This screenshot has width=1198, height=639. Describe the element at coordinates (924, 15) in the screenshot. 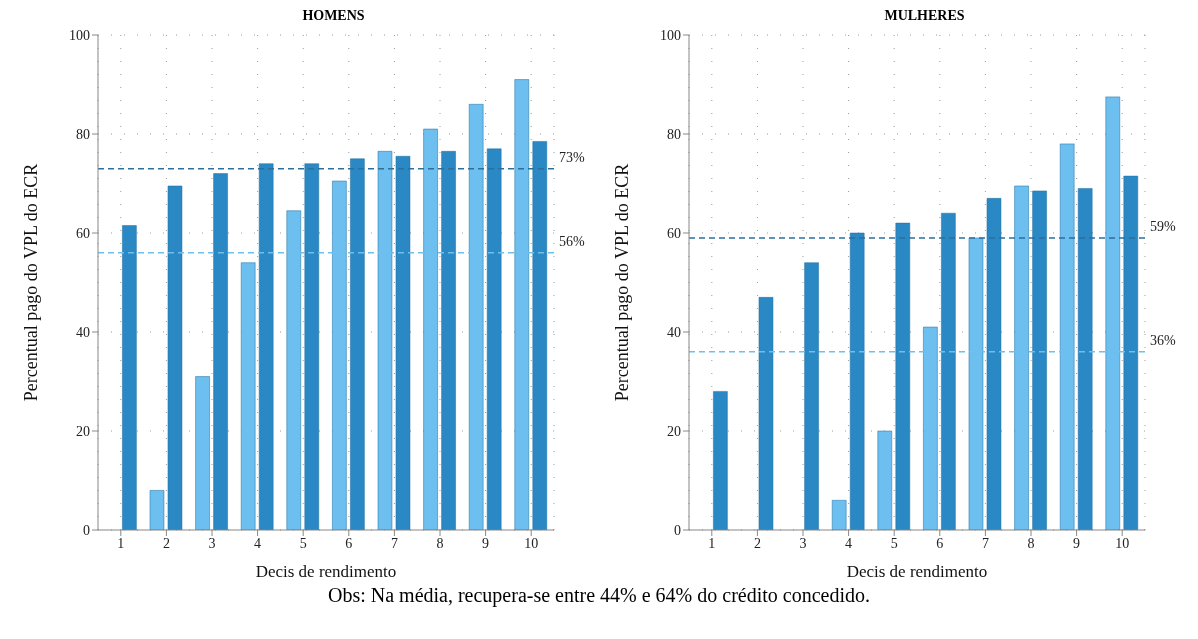

I see `chart-title: MULHERES` at that location.